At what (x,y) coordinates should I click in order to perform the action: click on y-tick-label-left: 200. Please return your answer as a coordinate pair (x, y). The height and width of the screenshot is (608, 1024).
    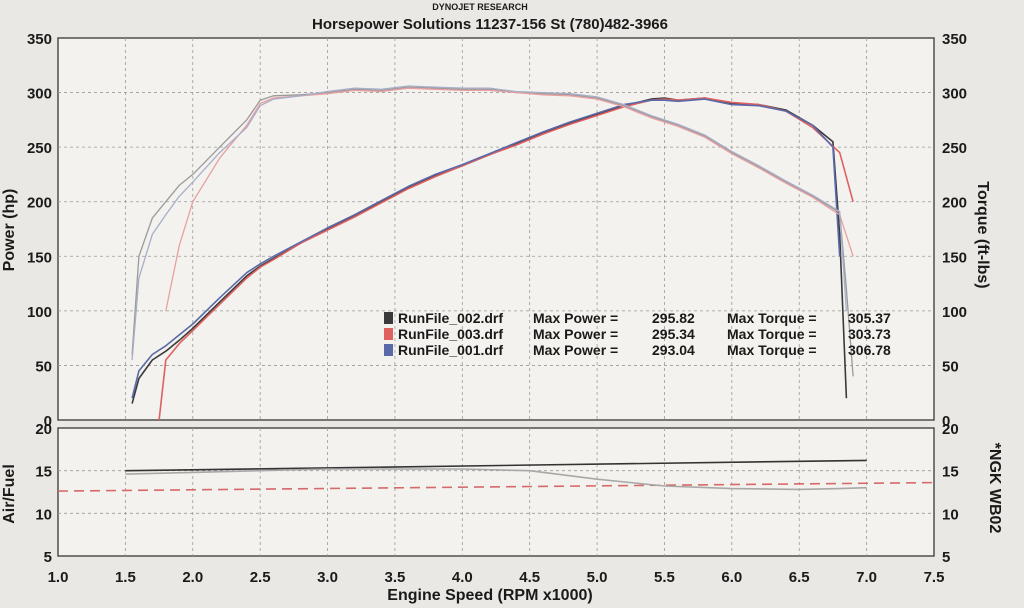
    Looking at the image, I should click on (39, 203).